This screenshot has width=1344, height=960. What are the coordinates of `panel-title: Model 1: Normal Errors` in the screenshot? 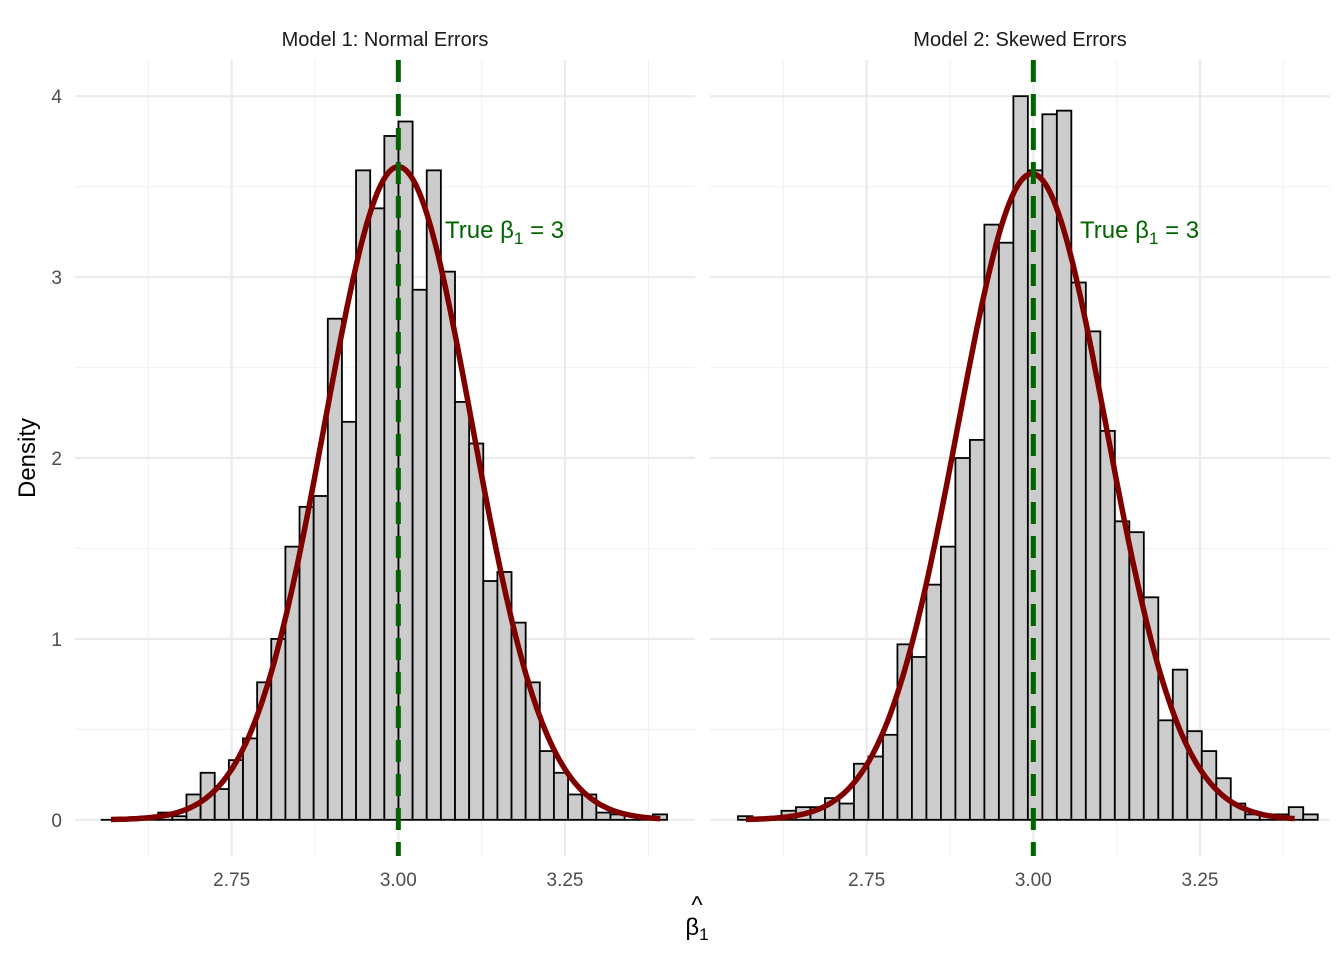 It's located at (385, 40).